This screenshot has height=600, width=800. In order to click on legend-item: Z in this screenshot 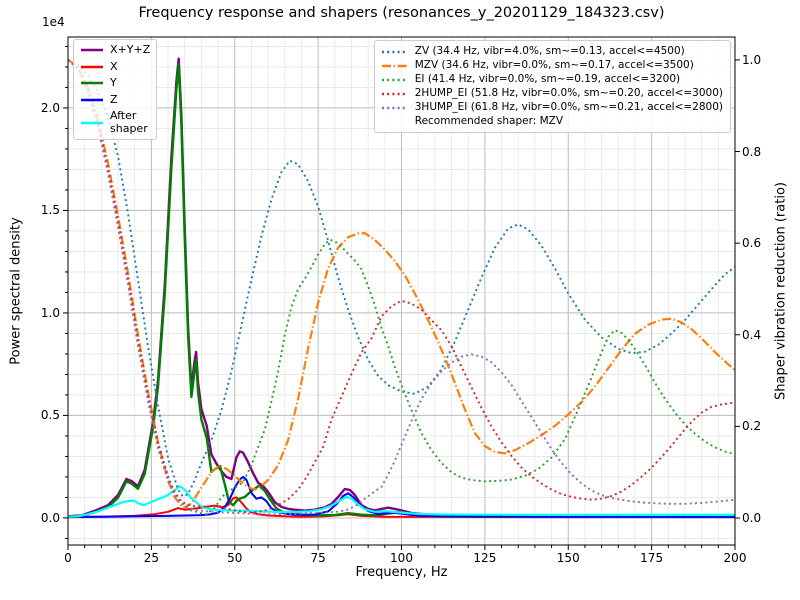, I will do `click(115, 99)`.